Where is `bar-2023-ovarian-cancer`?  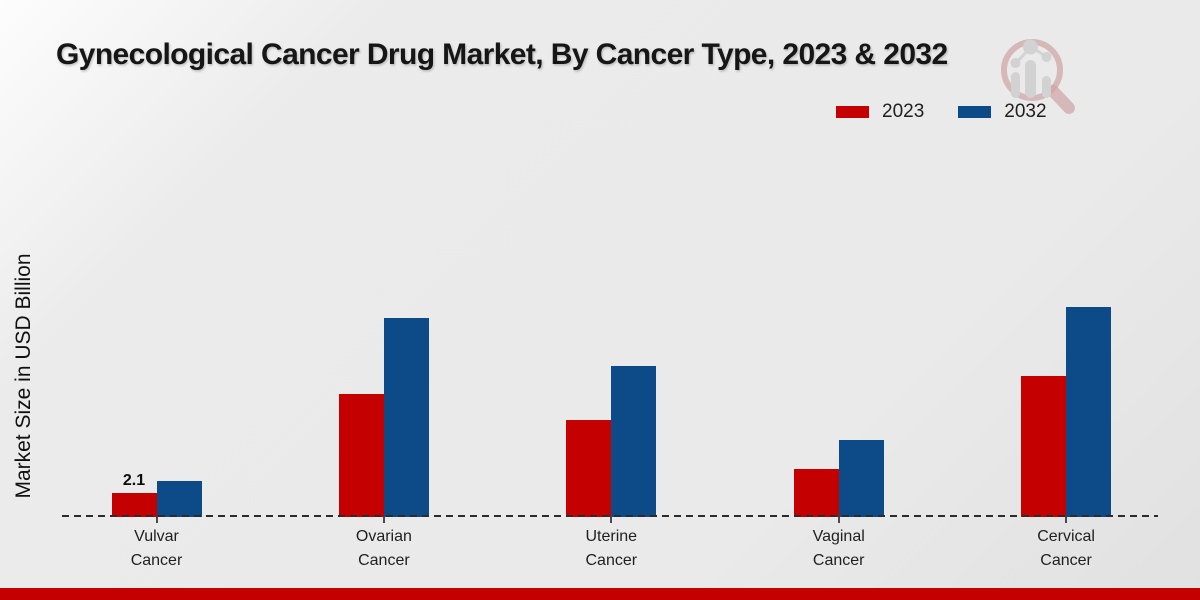
bar-2023-ovarian-cancer is located at coordinates (361, 455).